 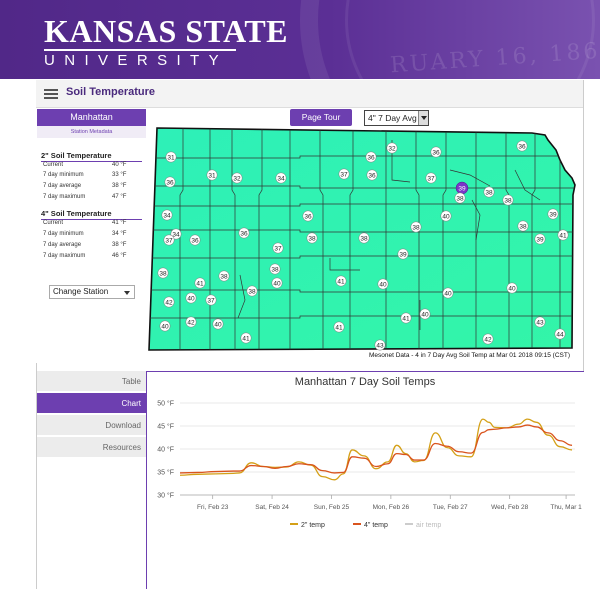 What do you see at coordinates (91, 132) in the screenshot?
I see `station-metadata-link: Station Metadata` at bounding box center [91, 132].